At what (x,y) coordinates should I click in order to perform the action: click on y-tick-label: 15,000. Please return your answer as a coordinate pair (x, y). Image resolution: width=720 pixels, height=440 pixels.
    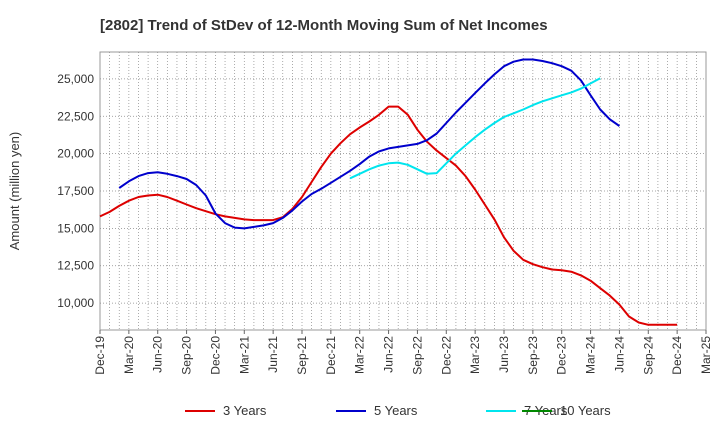
    Looking at the image, I should click on (75, 228).